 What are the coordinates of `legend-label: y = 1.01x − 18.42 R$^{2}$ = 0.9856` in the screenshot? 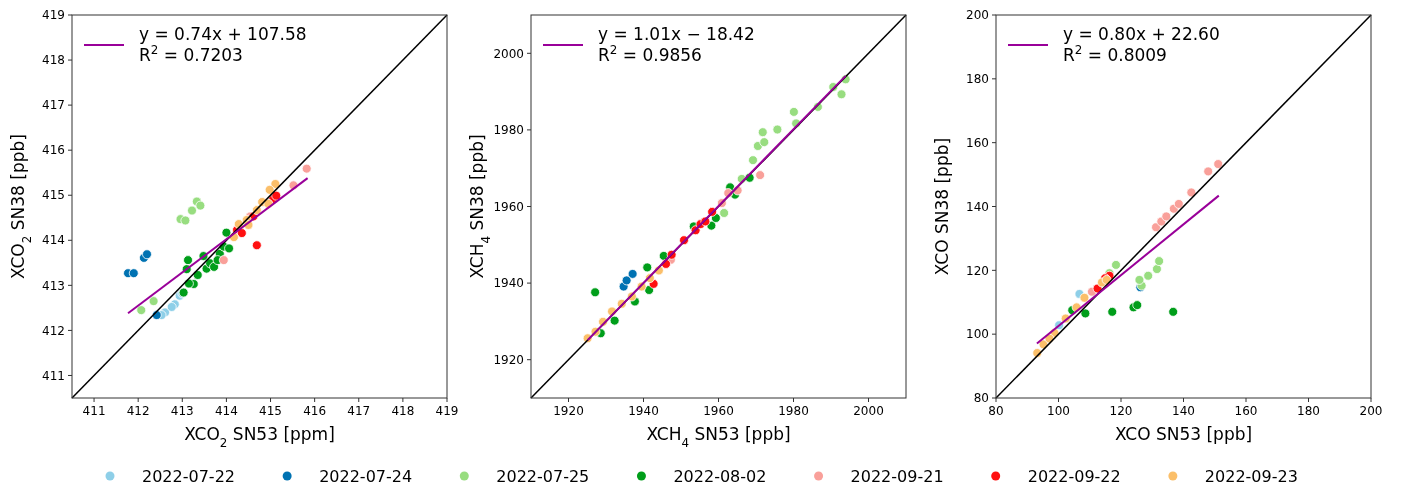 It's located at (676, 44).